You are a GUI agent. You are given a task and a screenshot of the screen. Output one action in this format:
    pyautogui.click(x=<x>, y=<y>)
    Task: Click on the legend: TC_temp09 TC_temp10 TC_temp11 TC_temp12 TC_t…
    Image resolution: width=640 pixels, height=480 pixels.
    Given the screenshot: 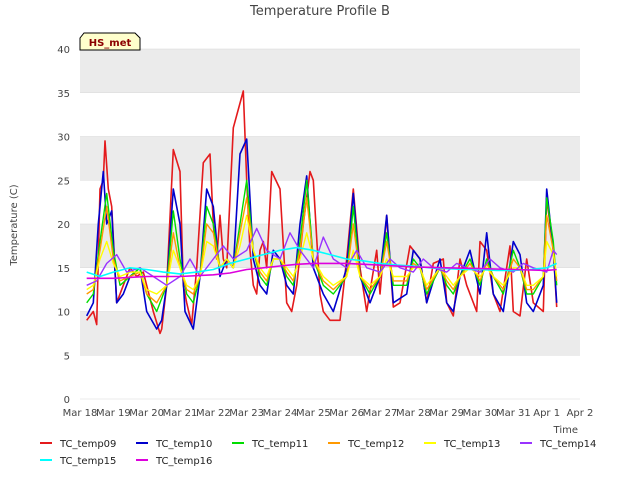 What is the action you would take?
    pyautogui.click(x=318, y=453)
    